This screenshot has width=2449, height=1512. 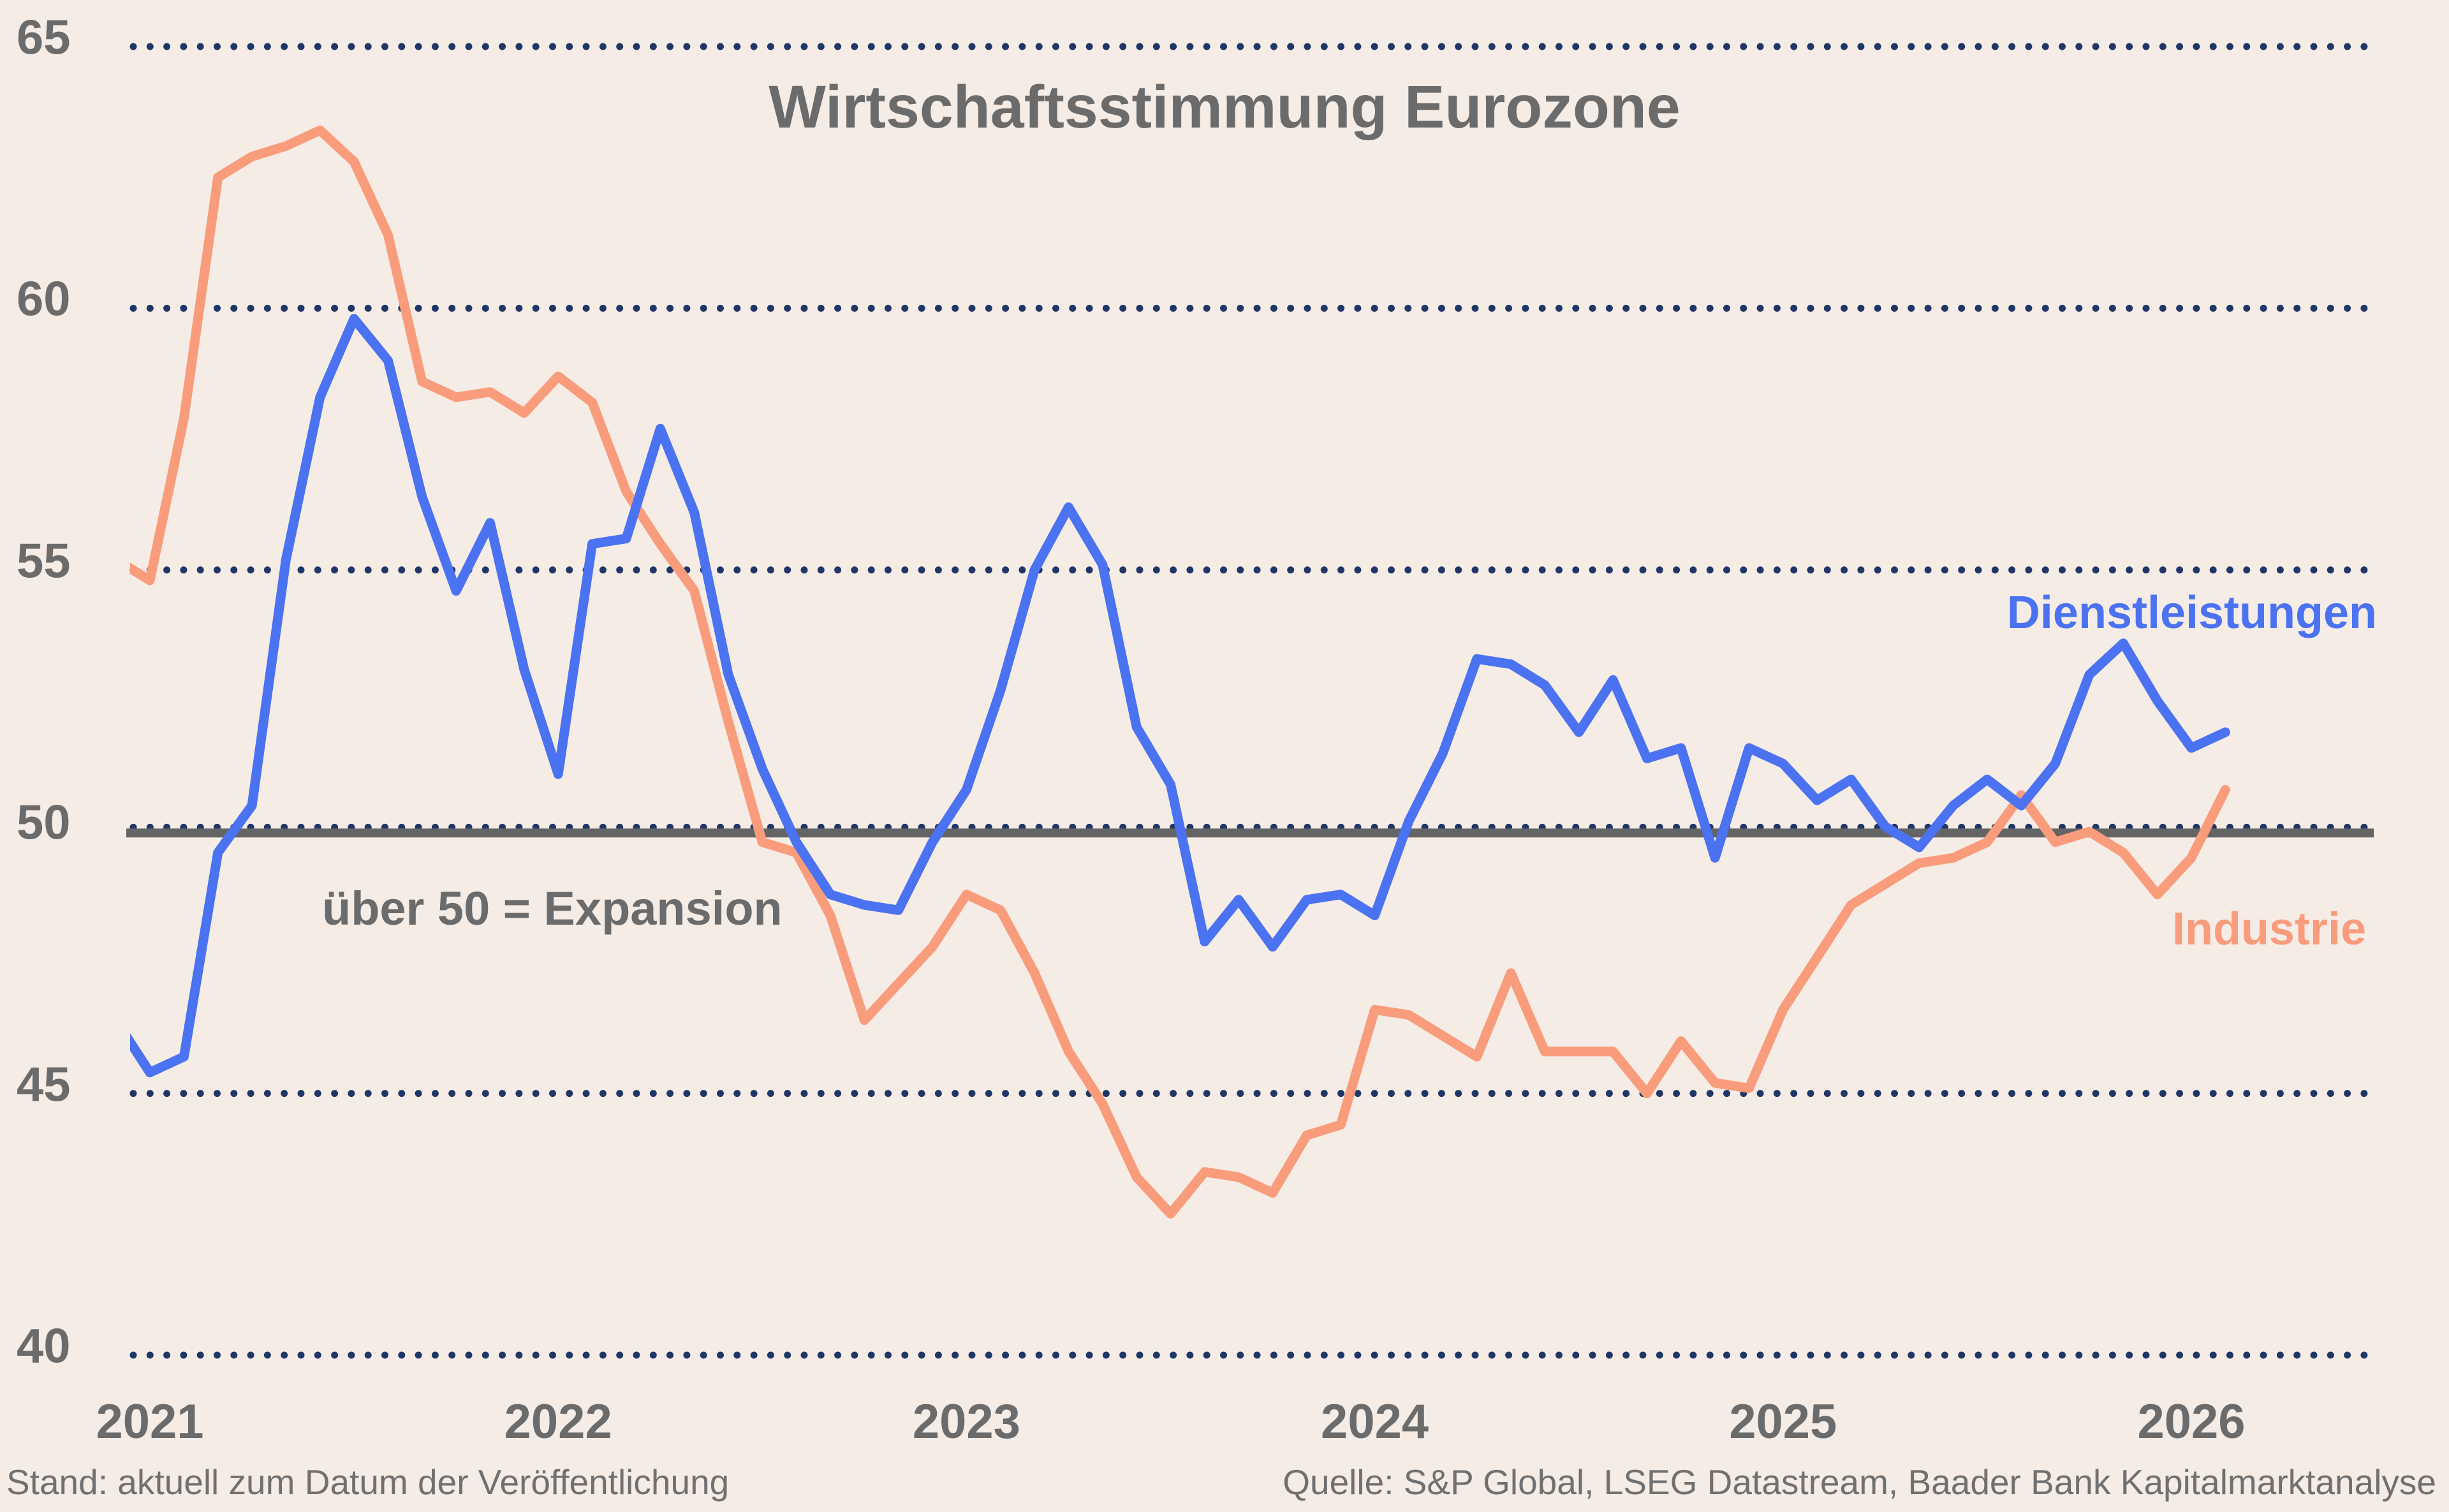 I want to click on y-tick-label-45: 45, so click(x=44, y=1084).